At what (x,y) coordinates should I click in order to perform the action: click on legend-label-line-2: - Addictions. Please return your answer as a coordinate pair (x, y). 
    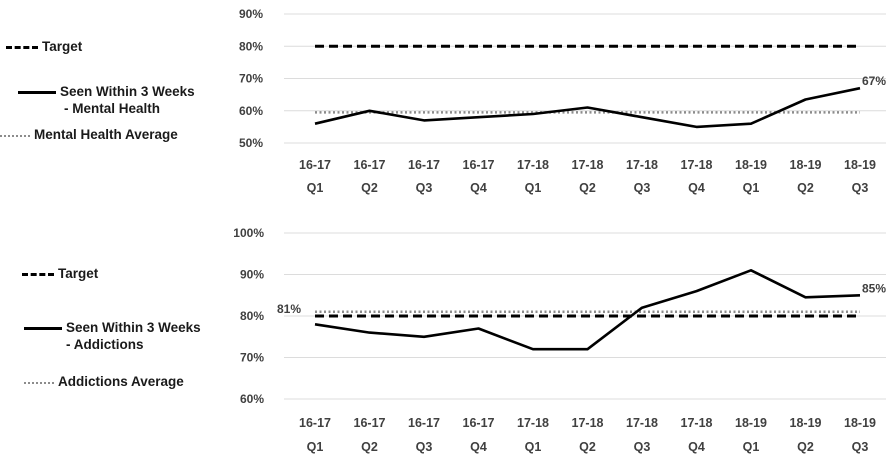
    Looking at the image, I should click on (105, 344).